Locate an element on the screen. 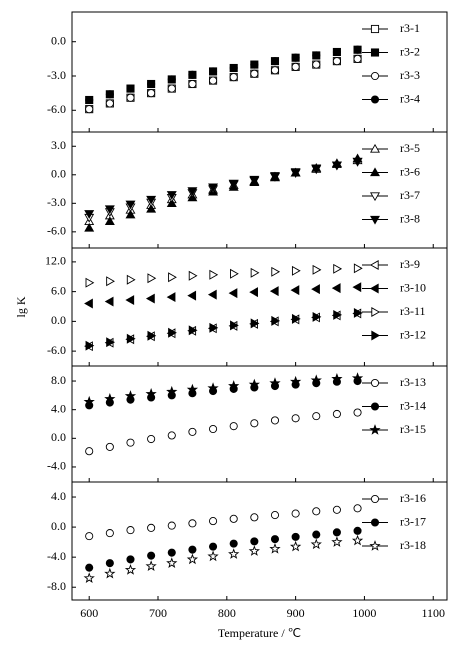 The width and height of the screenshot is (466, 661). legend-label: r3-13 is located at coordinates (413, 382).